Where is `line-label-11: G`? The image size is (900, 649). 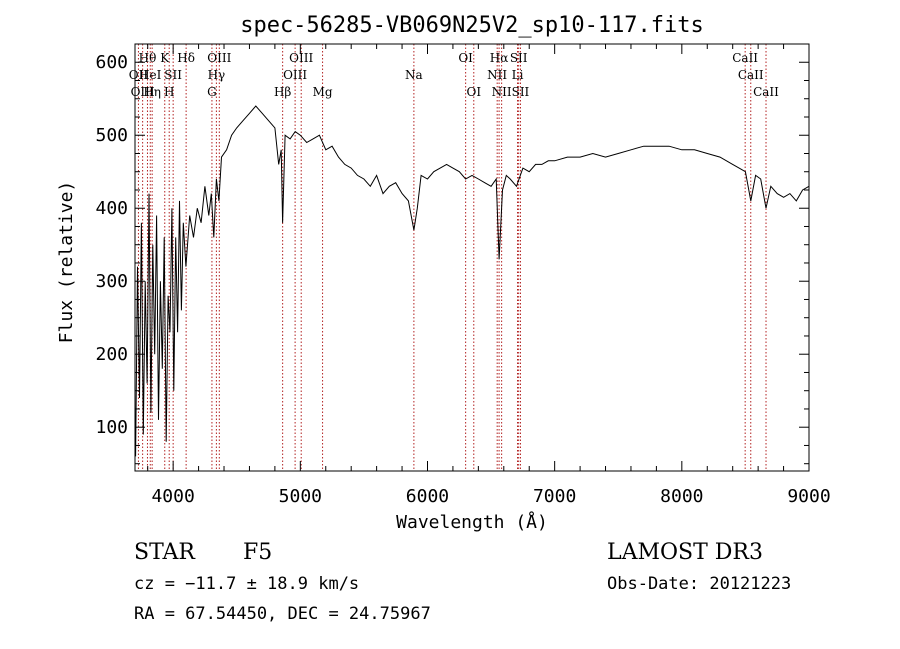
line-label-11: G is located at coordinates (212, 92).